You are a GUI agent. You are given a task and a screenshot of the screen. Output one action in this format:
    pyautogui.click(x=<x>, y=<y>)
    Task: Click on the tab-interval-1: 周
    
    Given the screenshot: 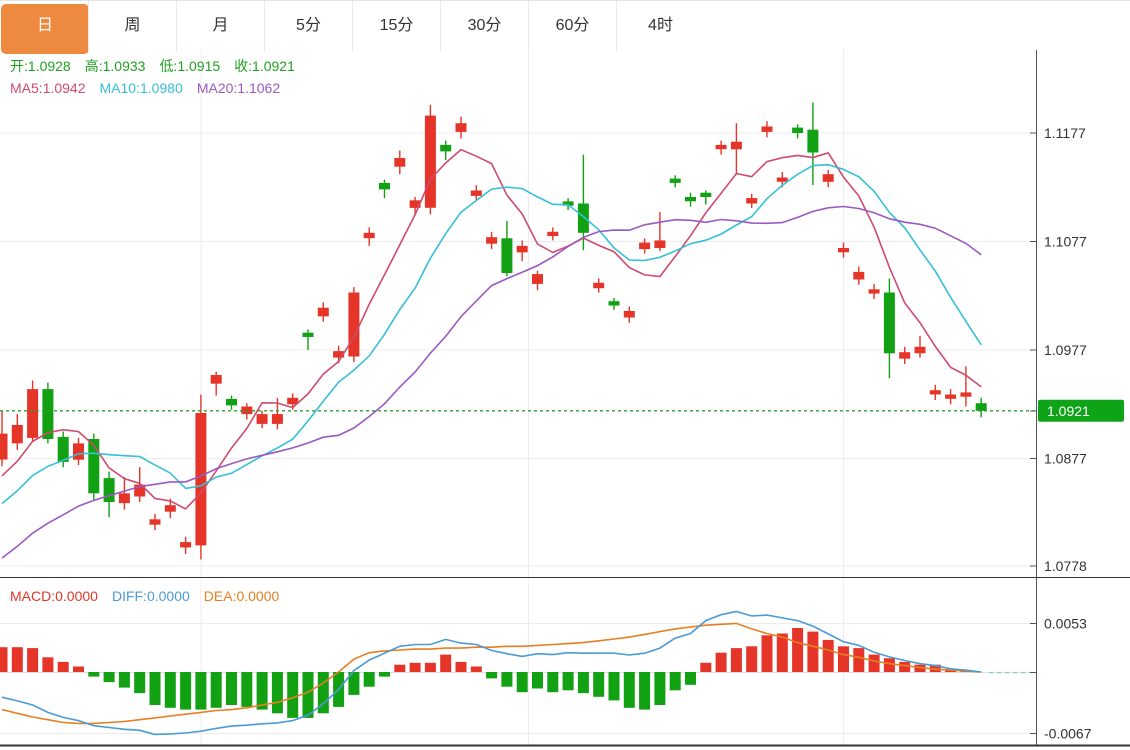 What is the action you would take?
    pyautogui.click(x=132, y=26)
    